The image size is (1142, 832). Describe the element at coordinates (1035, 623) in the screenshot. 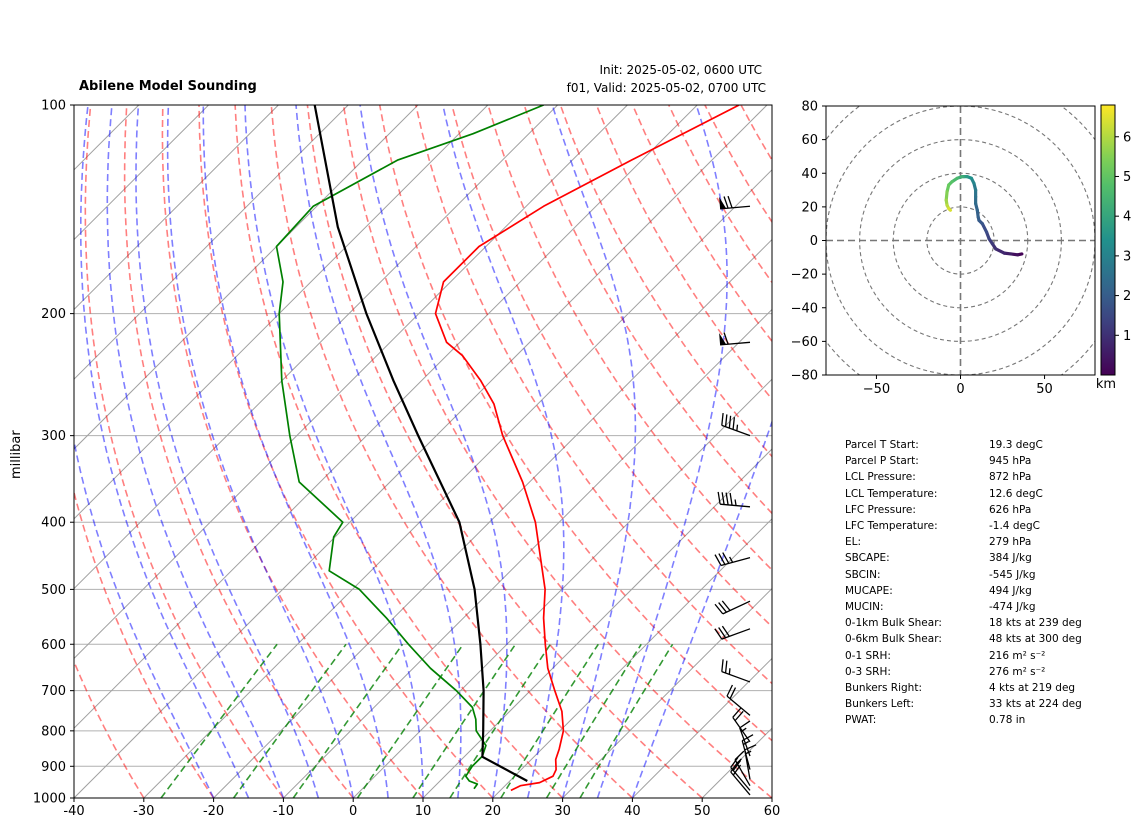

I see `param-value: 18 kts at 239 deg` at that location.